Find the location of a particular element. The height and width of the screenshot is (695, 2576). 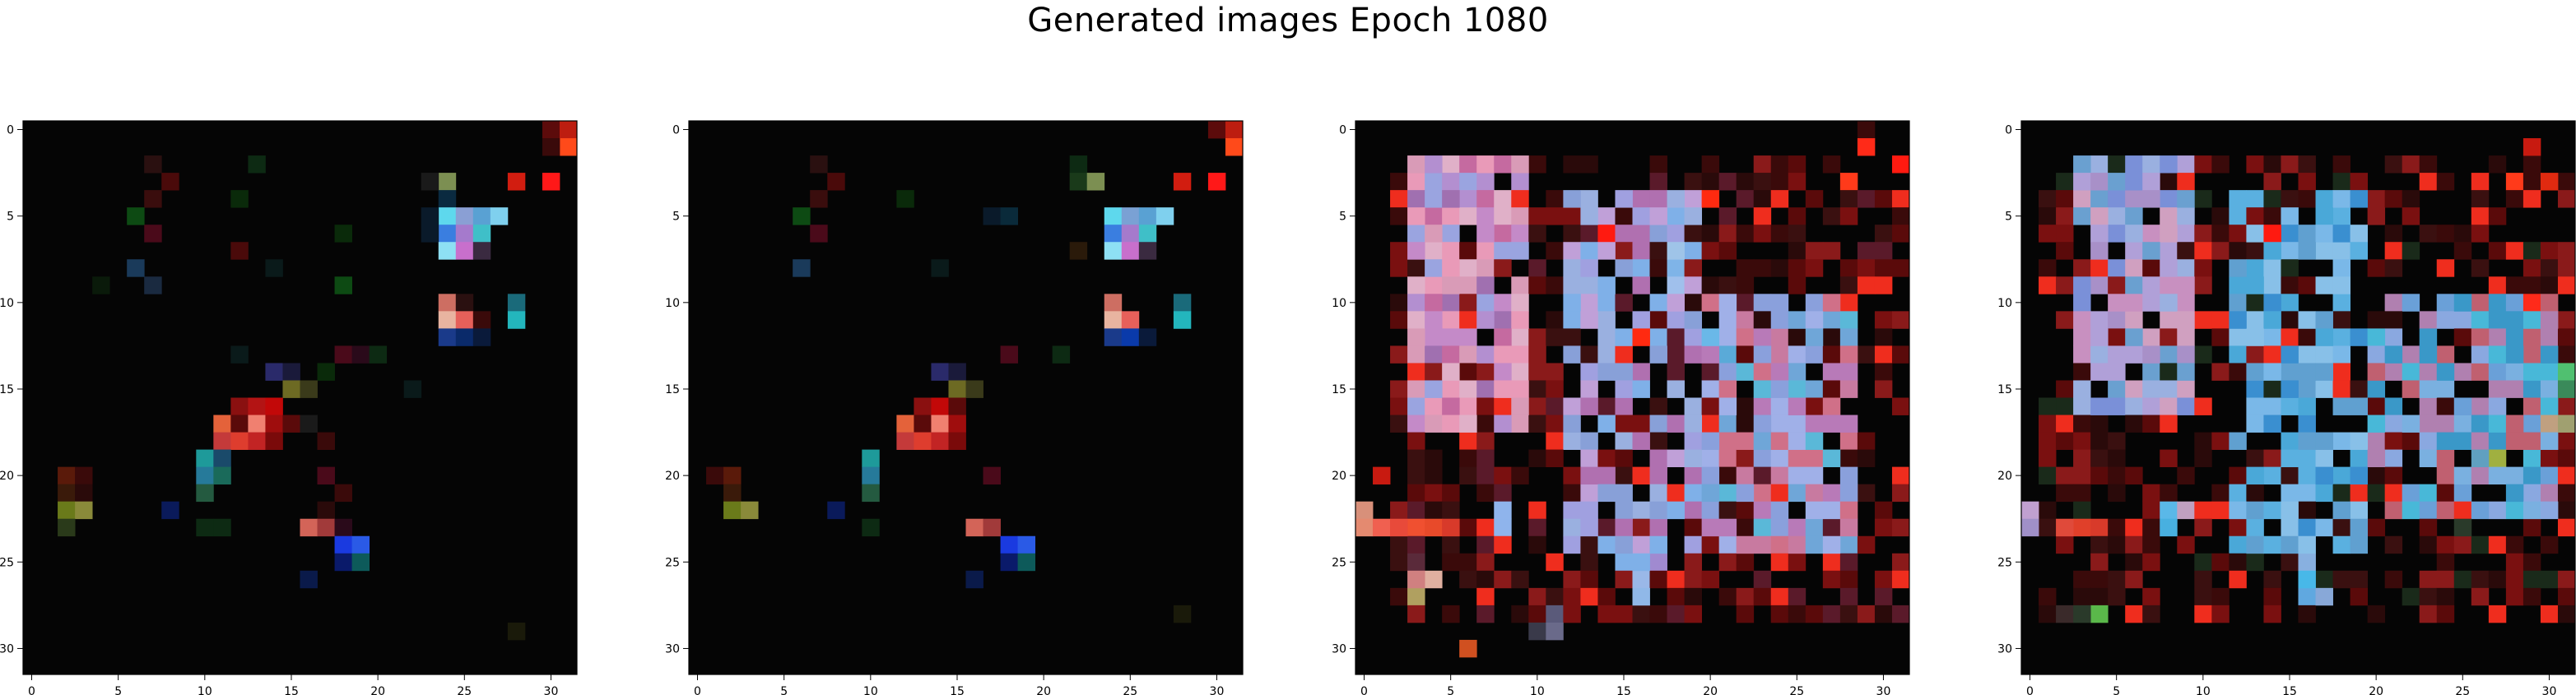

y-tick-label: 20 is located at coordinates (1339, 476).